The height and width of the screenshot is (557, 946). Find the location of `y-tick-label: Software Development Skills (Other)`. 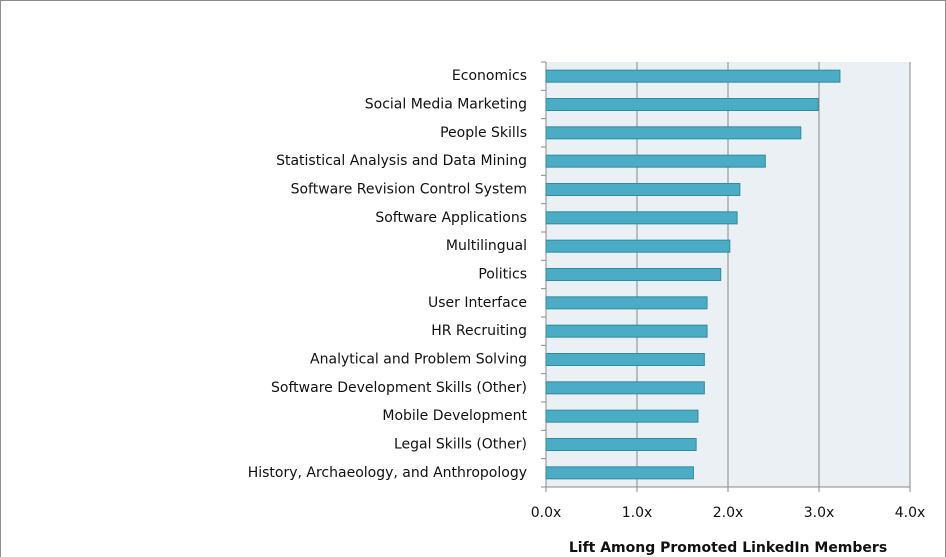

y-tick-label: Software Development Skills (Other) is located at coordinates (399, 388).